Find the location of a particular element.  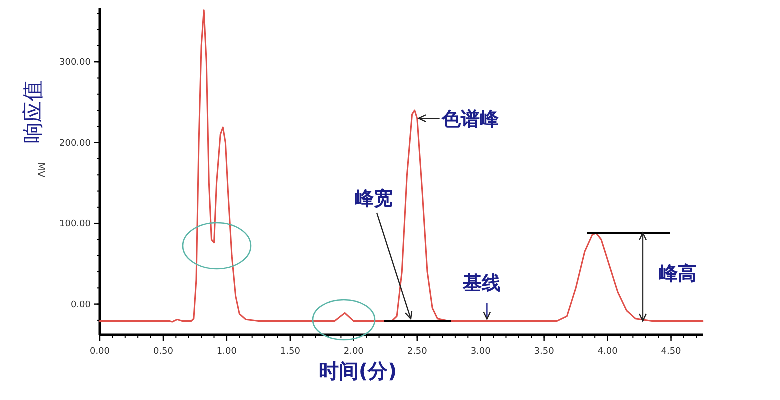

y-tick-label: 300.00 is located at coordinates (76, 63).